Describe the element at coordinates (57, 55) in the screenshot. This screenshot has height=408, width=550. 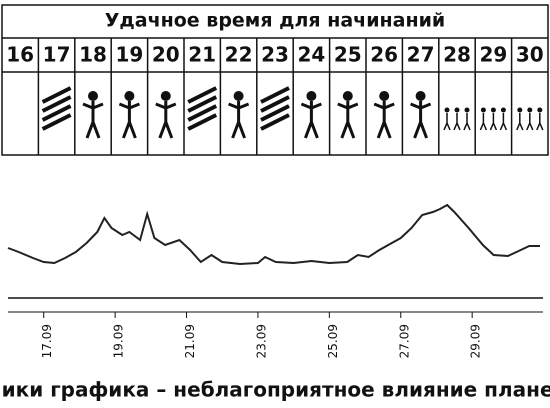
I see `day-label: 17` at that location.